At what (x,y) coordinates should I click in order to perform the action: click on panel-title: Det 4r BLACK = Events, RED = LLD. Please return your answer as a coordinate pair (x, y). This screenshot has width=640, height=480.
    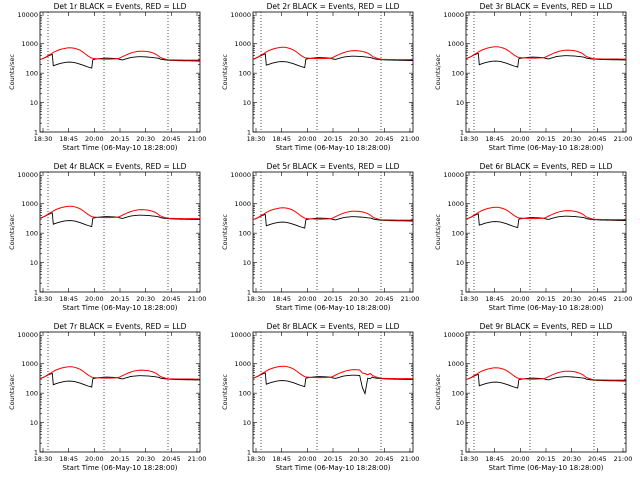
    Looking at the image, I should click on (120, 166).